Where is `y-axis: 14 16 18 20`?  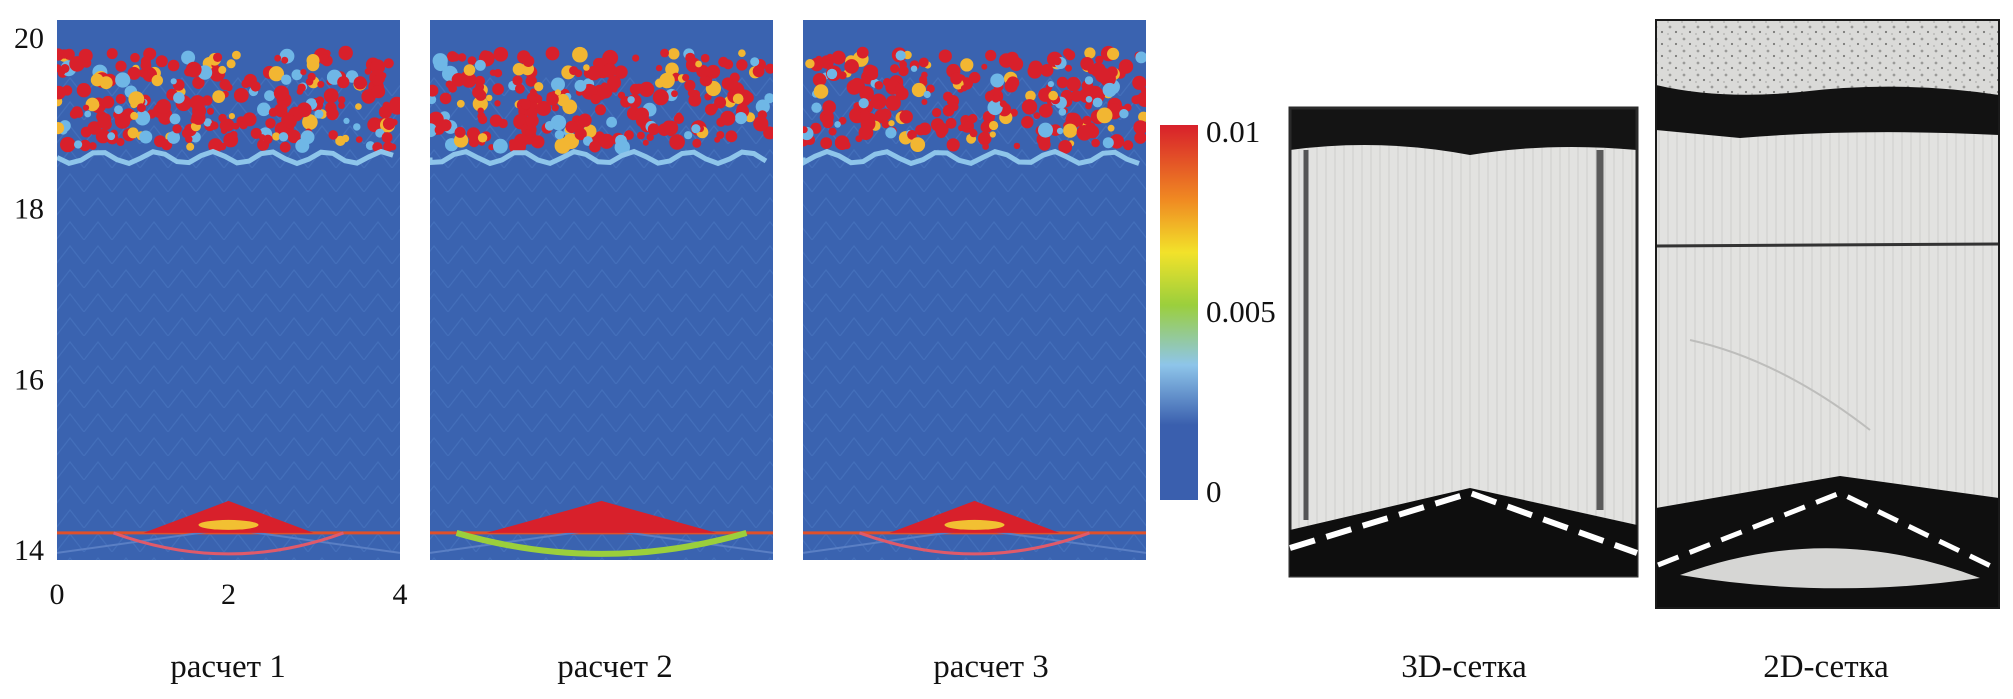
y-axis: 14 16 18 20 is located at coordinates (29, 294).